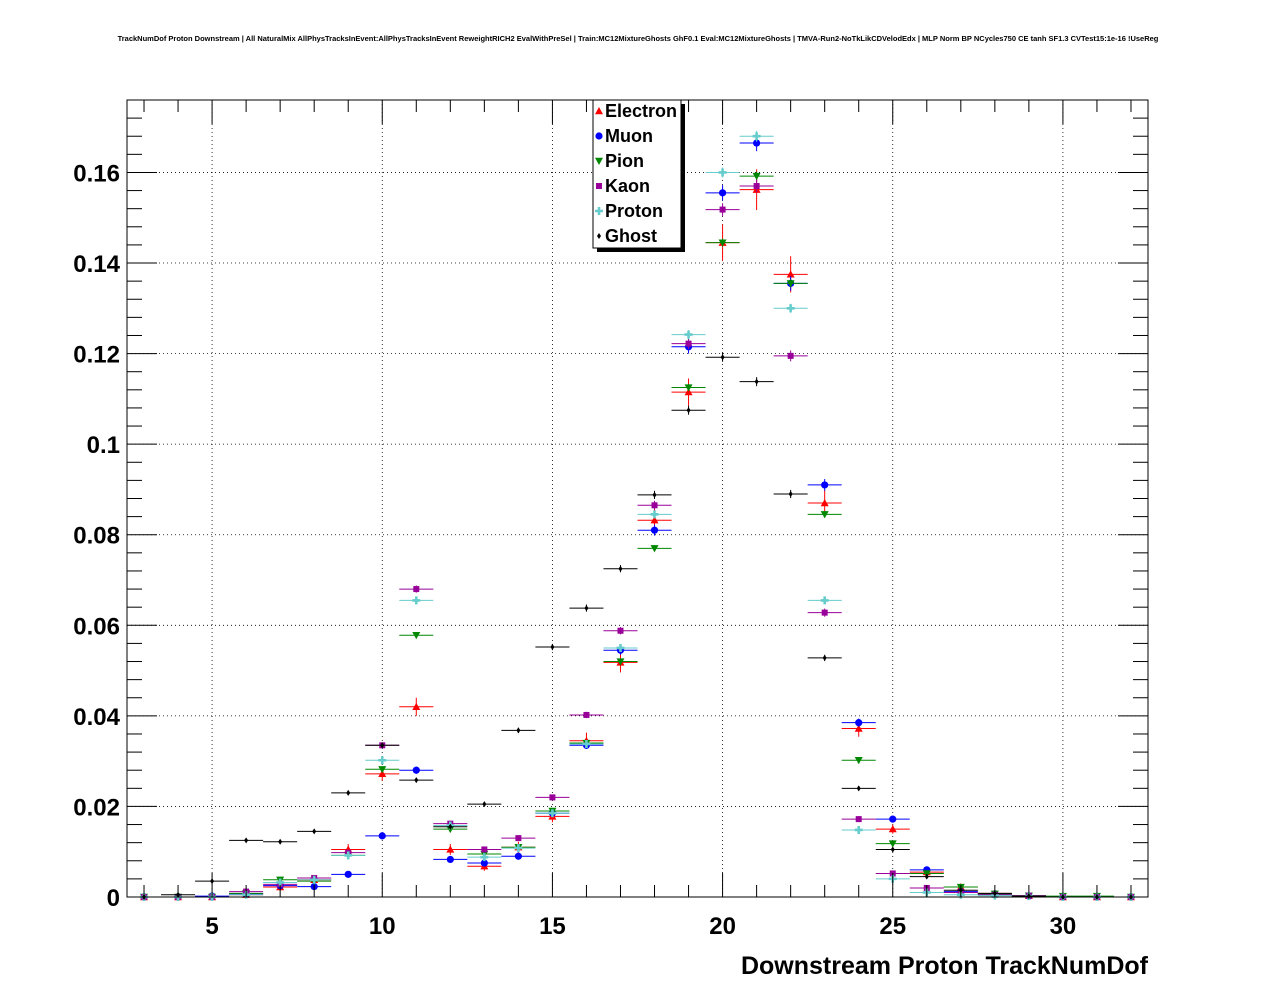 This screenshot has width=1276, height=996. What do you see at coordinates (629, 136) in the screenshot?
I see `legend-label-muon: Muon` at bounding box center [629, 136].